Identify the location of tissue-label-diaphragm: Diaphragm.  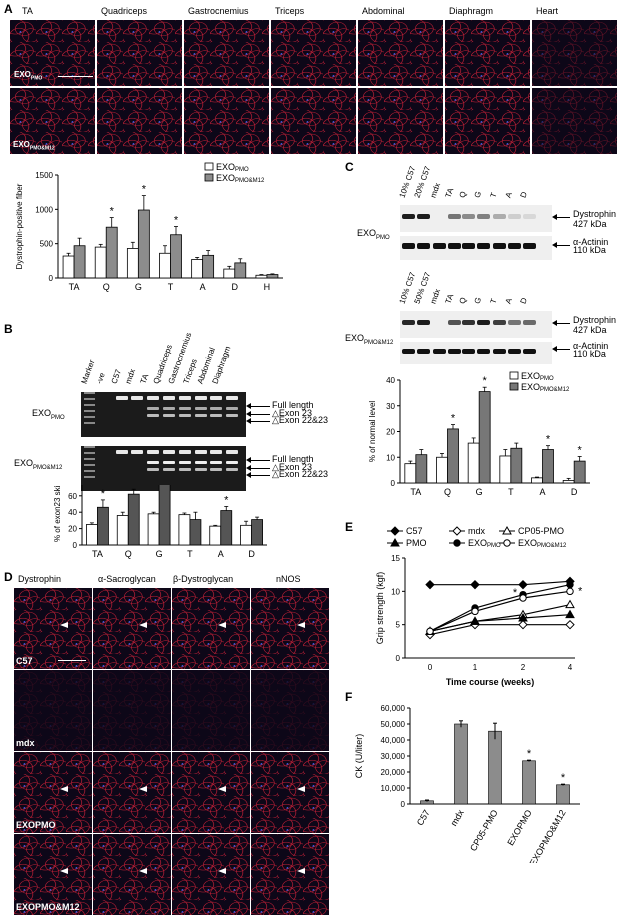
(471, 11).